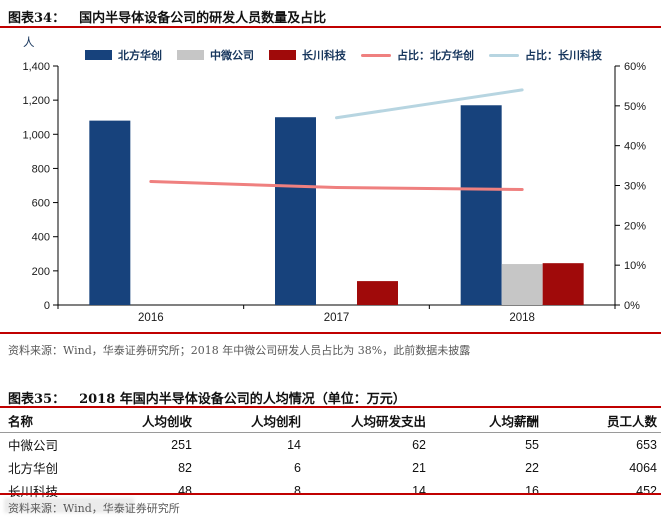 Image resolution: width=661 pixels, height=522 pixels. What do you see at coordinates (364, 420) in the screenshot?
I see `table-col-header-3: 人均研发支出` at bounding box center [364, 420].